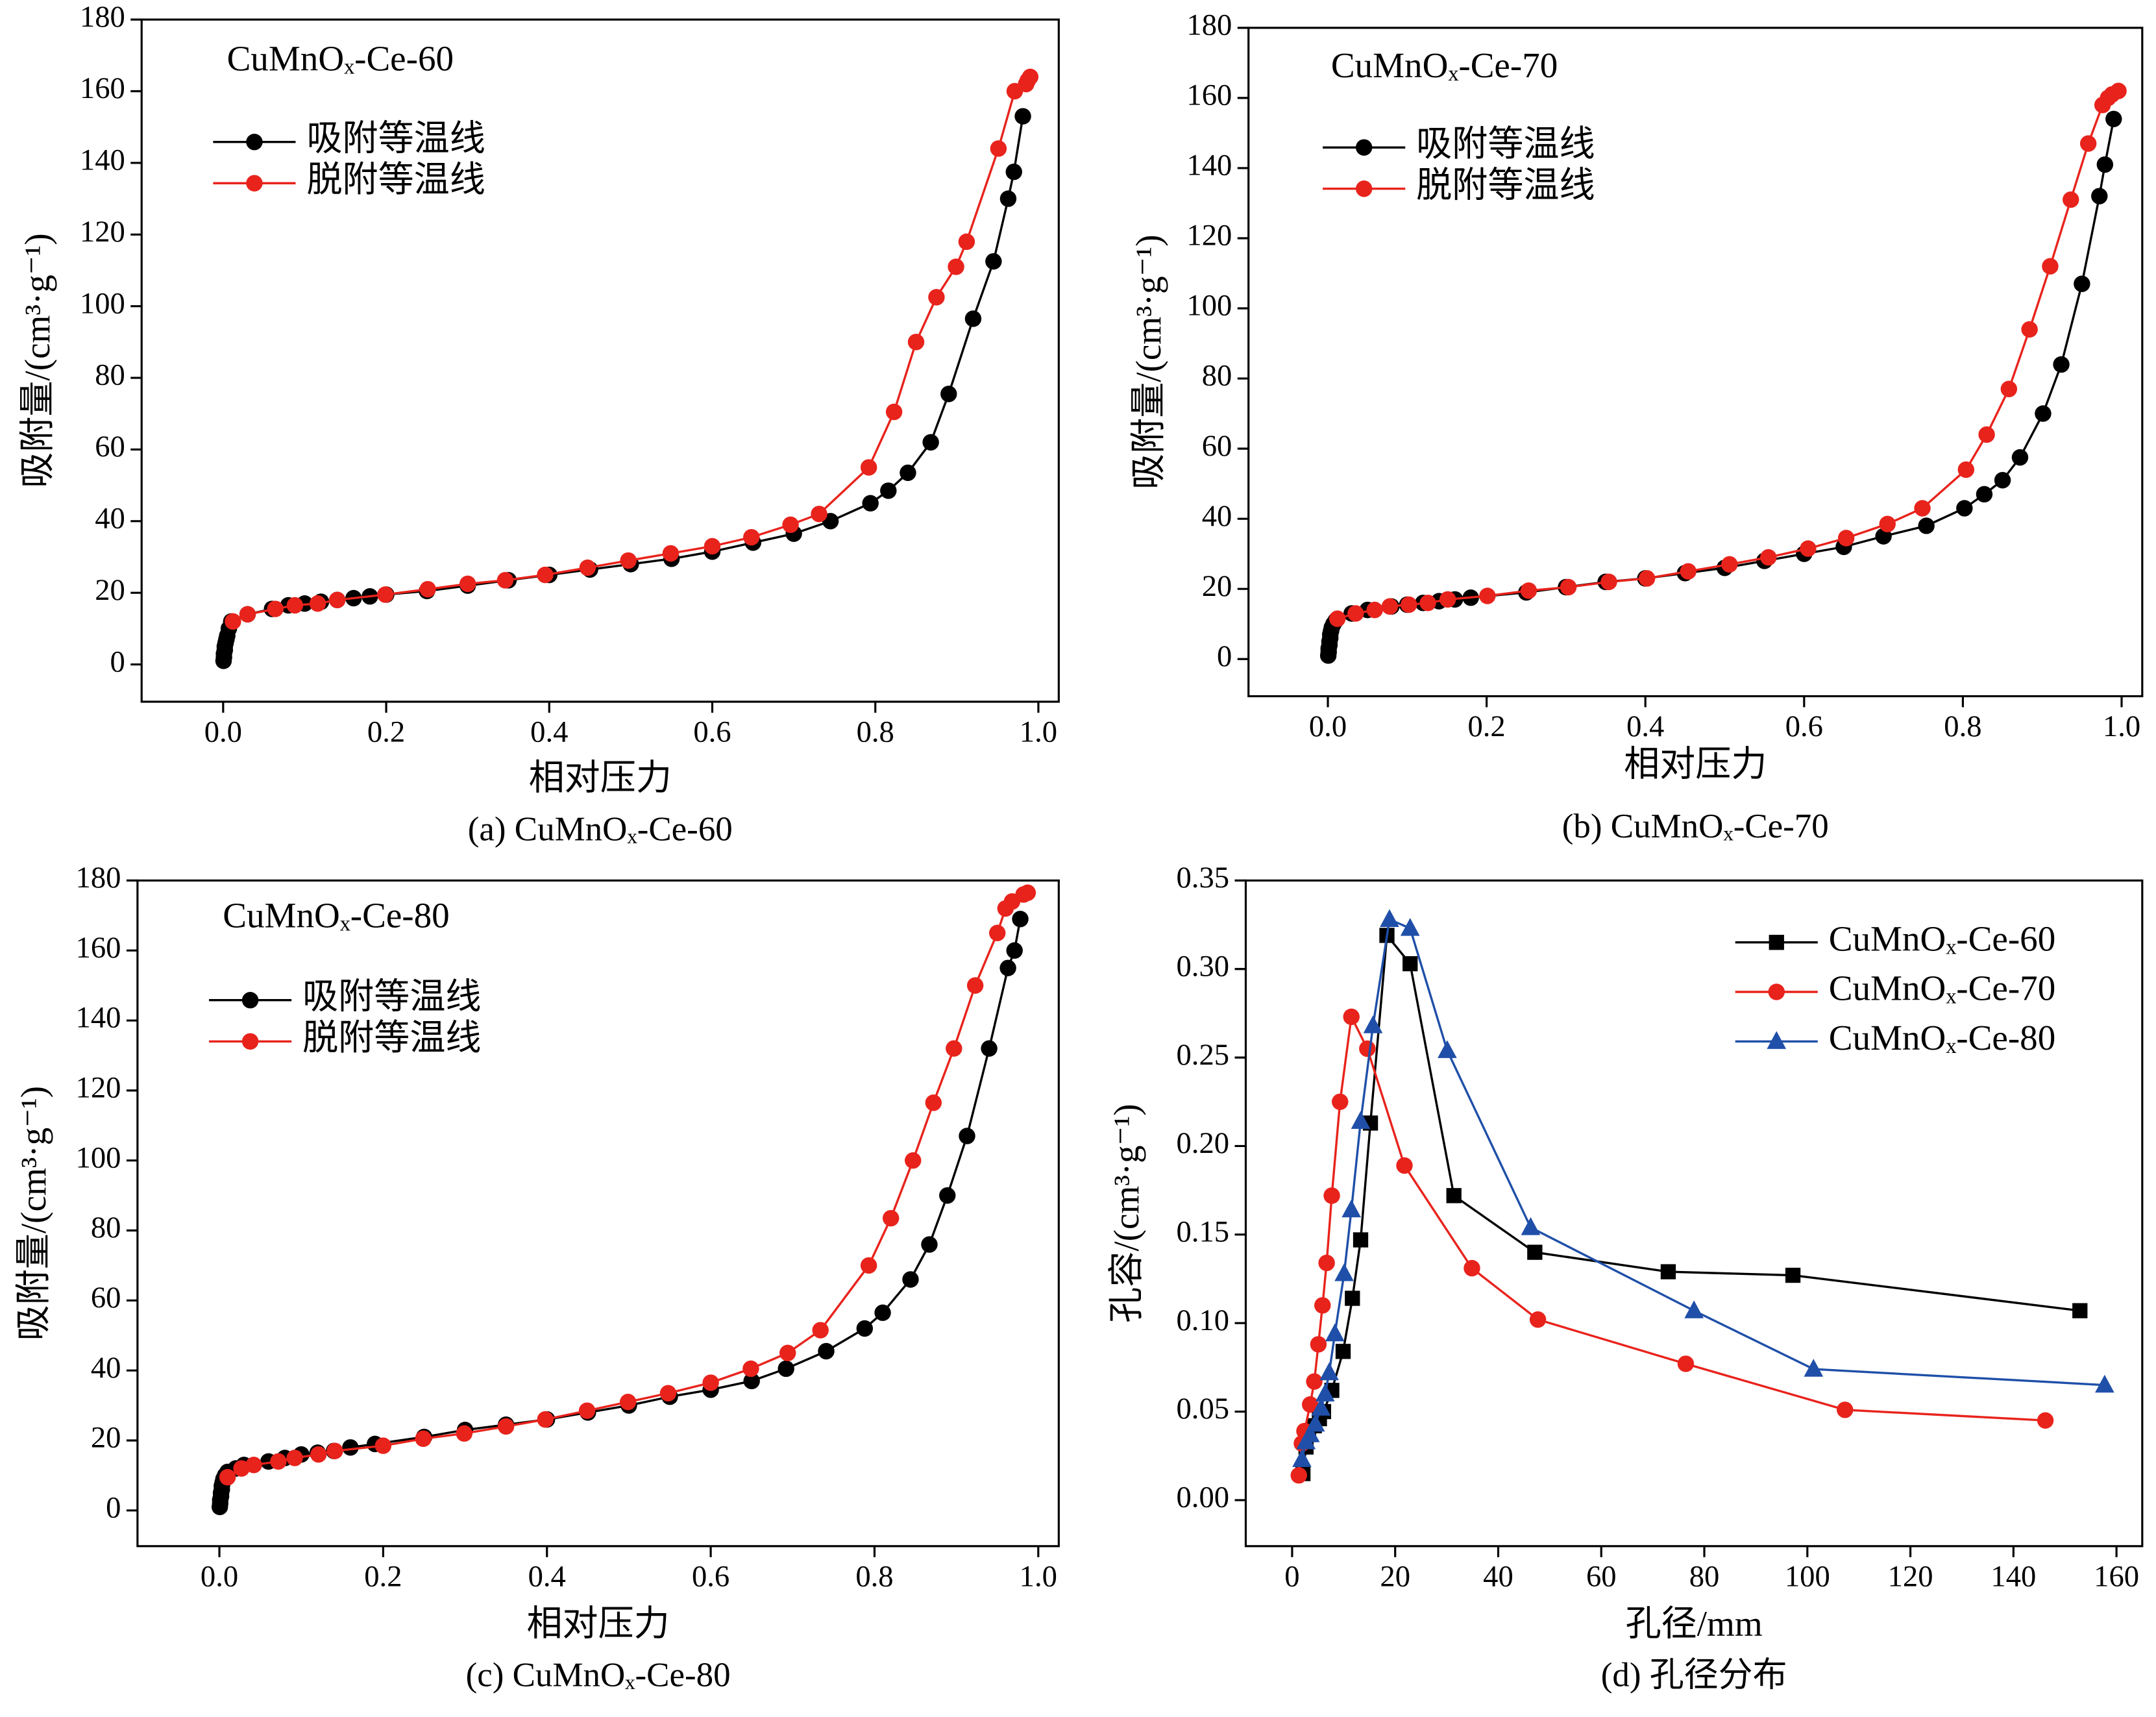  I want to click on x-tick-label: 1.0, so click(1038, 732).